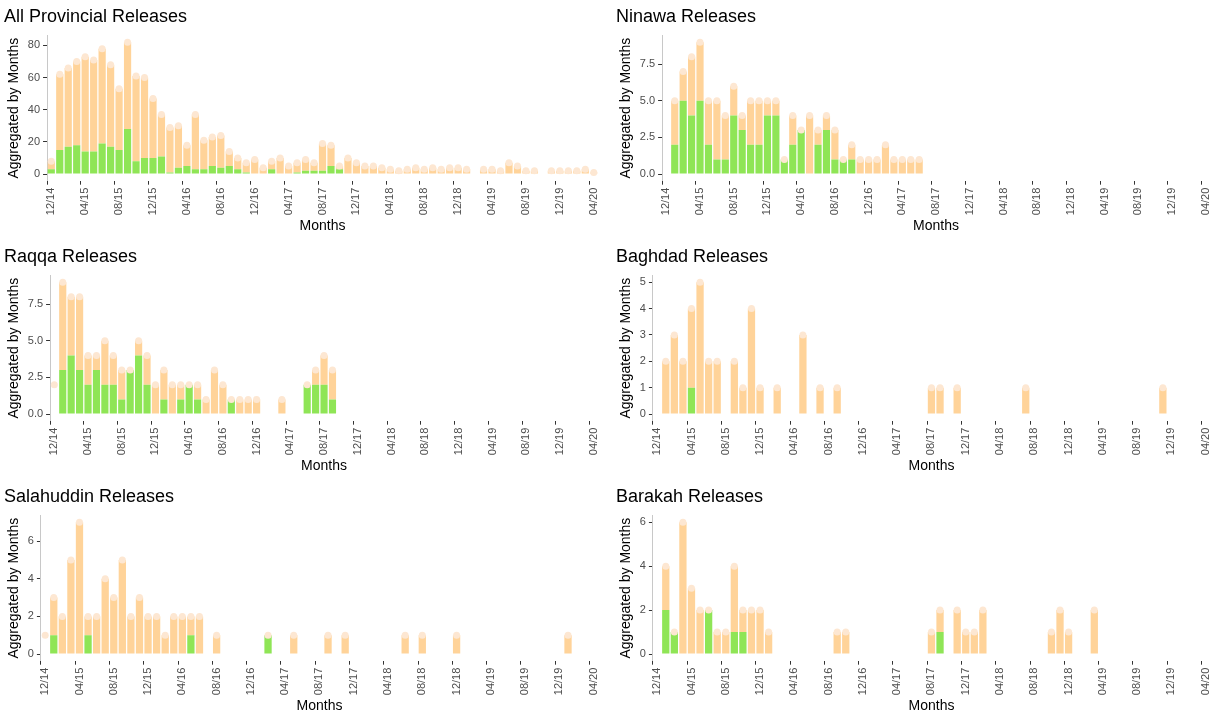 This screenshot has width=1225, height=712. Describe the element at coordinates (642, 386) in the screenshot. I see `y-tick-label: 1` at that location.